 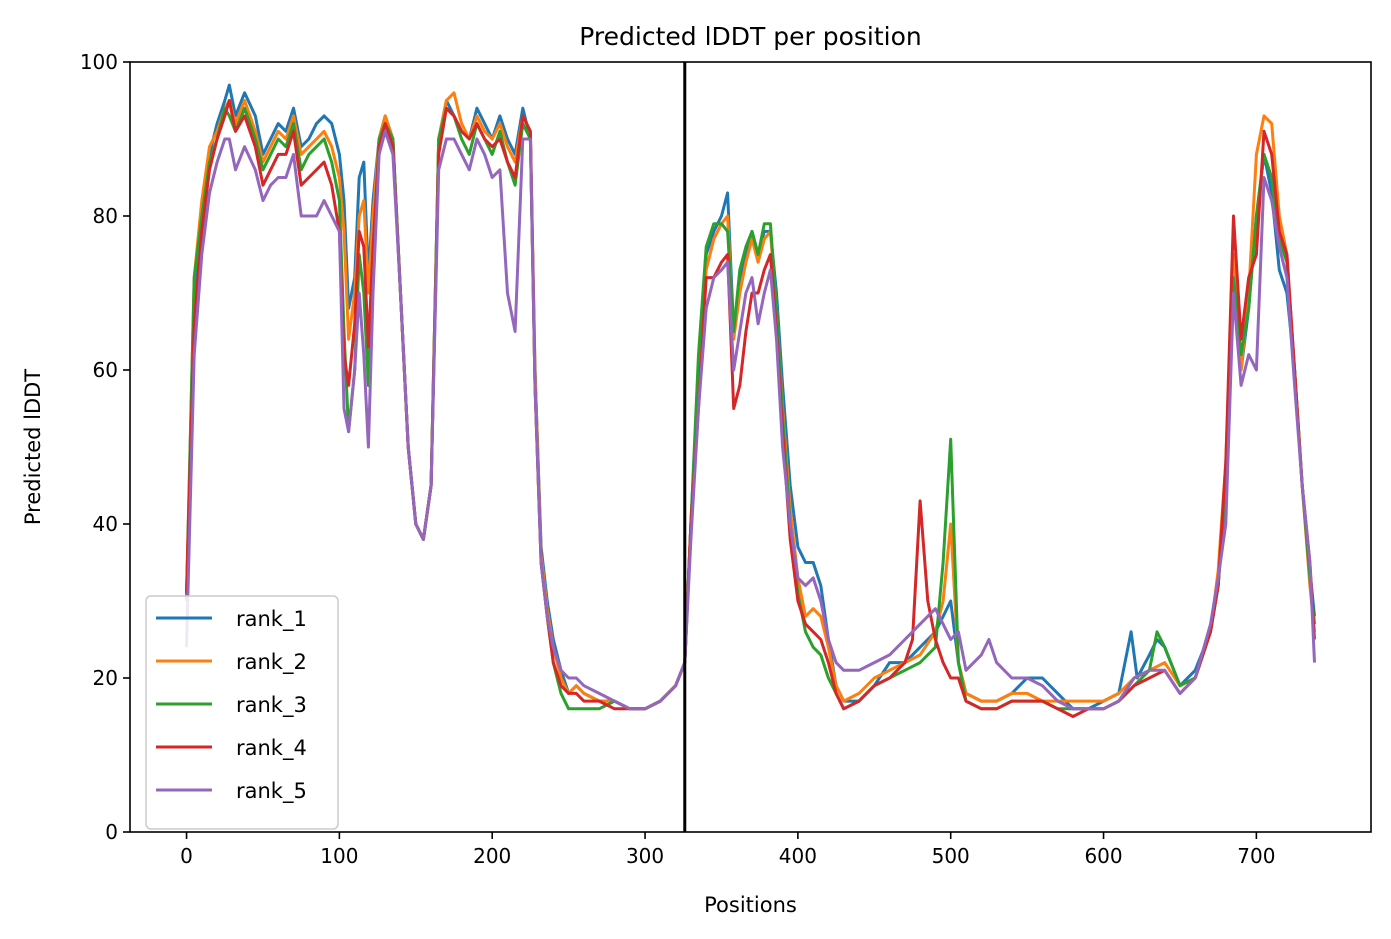 I want to click on y-tick-label: 20, so click(x=105, y=678).